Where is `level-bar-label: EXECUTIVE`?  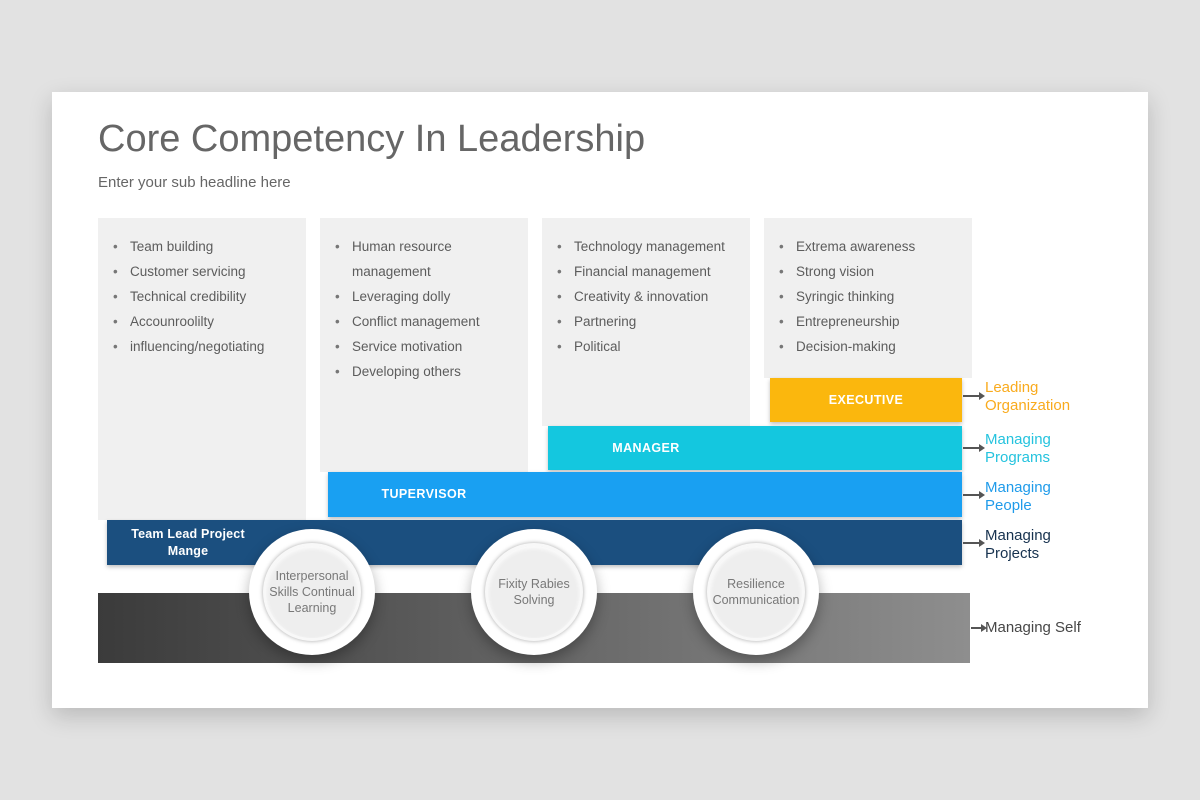 level-bar-label: EXECUTIVE is located at coordinates (866, 399).